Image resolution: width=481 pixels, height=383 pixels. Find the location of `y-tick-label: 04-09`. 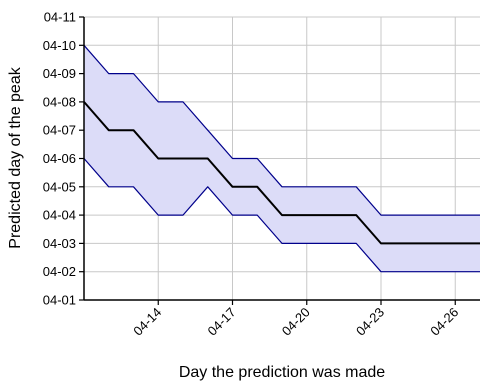

y-tick-label: 04-09 is located at coordinates (59, 73).